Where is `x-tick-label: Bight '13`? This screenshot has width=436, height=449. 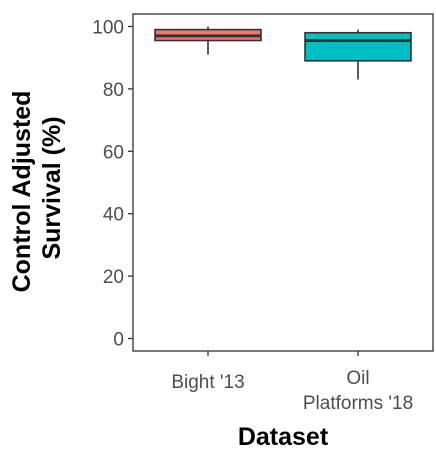 x-tick-label: Bight '13 is located at coordinates (207, 382).